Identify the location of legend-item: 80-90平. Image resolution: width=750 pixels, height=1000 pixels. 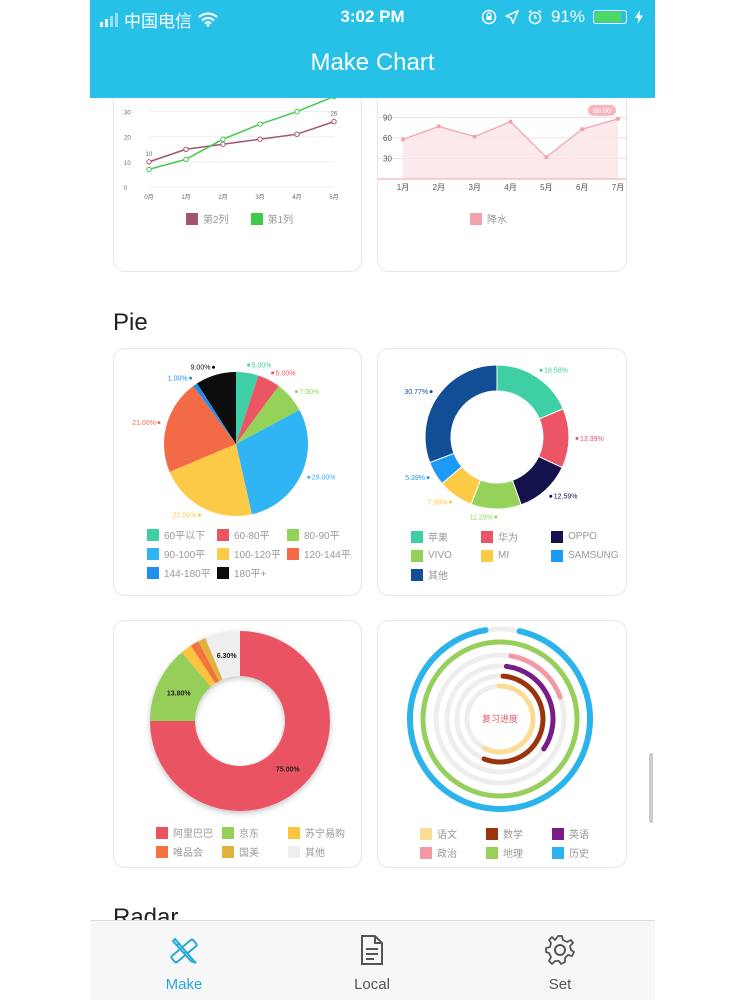
(322, 534).